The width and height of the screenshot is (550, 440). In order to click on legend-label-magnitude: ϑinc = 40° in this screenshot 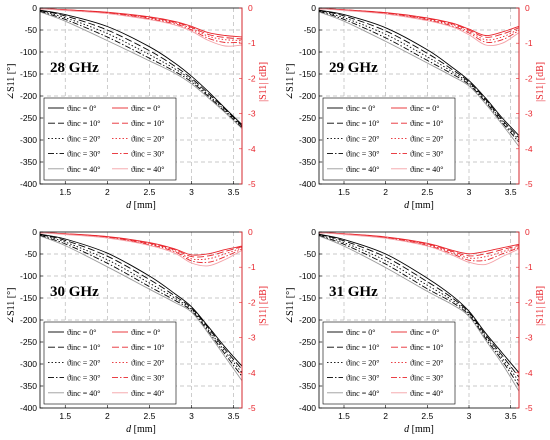, I will do `click(426, 169)`.